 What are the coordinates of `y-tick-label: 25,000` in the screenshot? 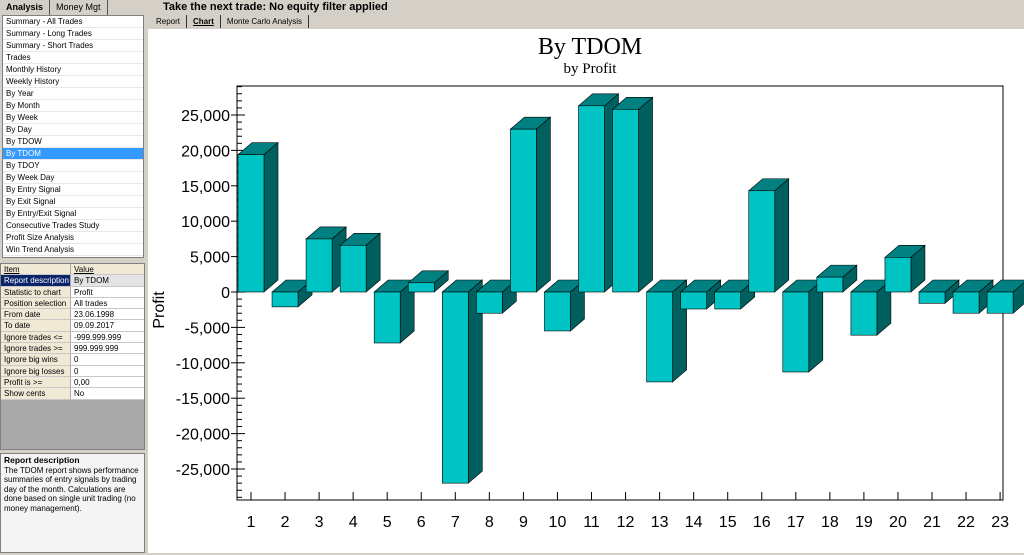 It's located at (205, 116).